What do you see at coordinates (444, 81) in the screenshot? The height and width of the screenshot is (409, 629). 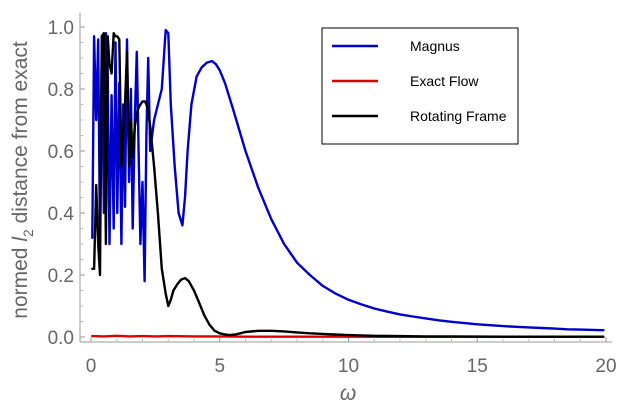 I see `legend-label: Exact Flow` at bounding box center [444, 81].